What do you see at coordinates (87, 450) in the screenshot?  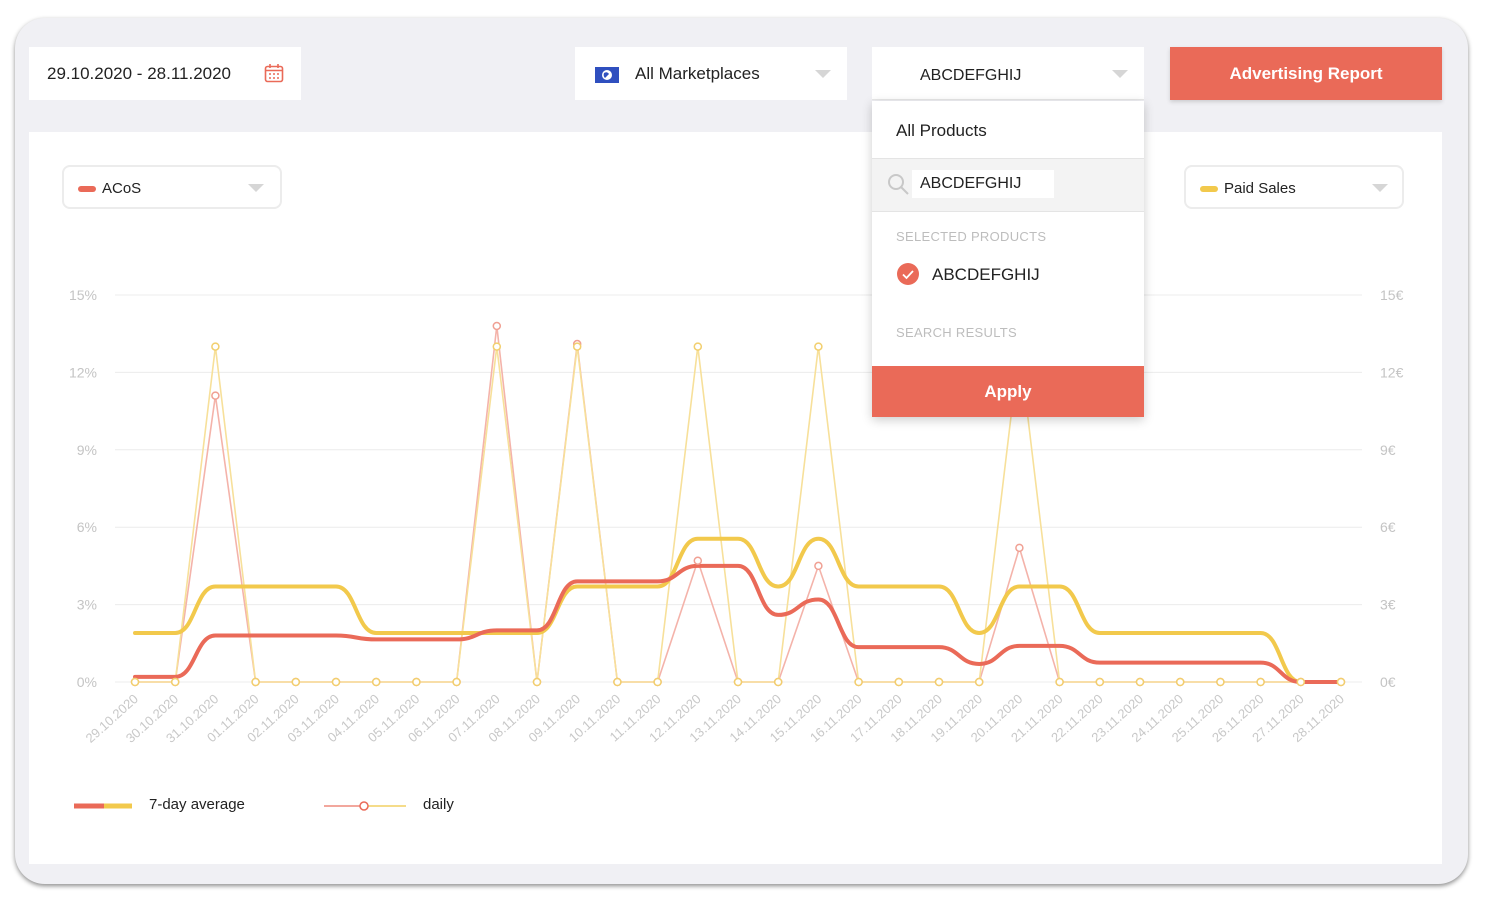 I see `y-left-tick-label: 9%` at bounding box center [87, 450].